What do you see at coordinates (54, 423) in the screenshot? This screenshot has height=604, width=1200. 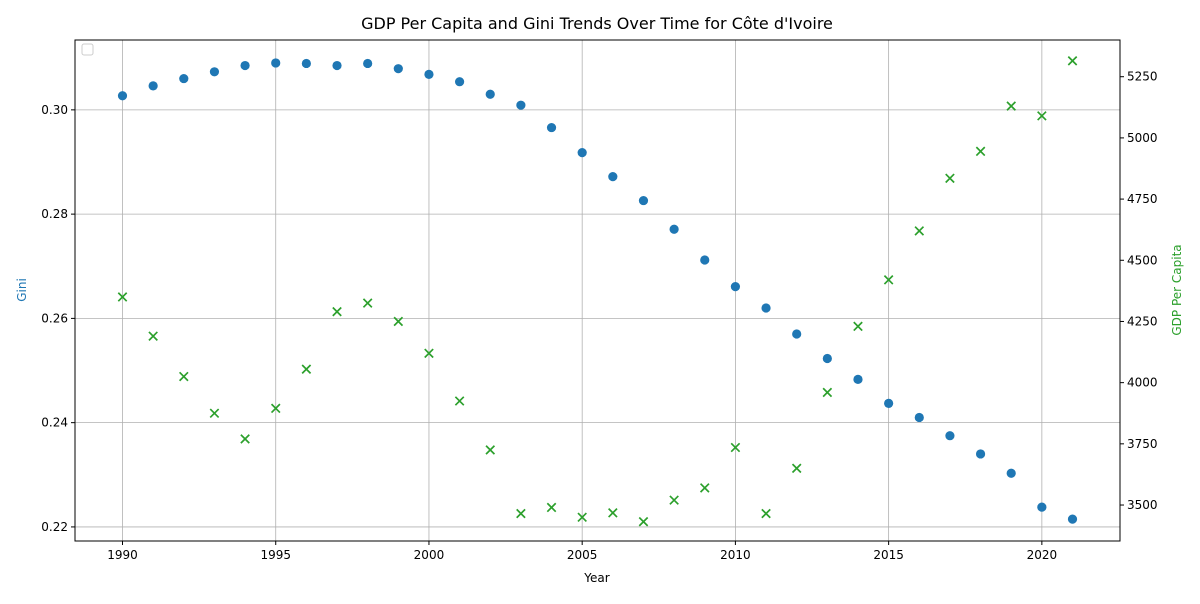 I see `y-left-tick-label: 0.24` at bounding box center [54, 423].